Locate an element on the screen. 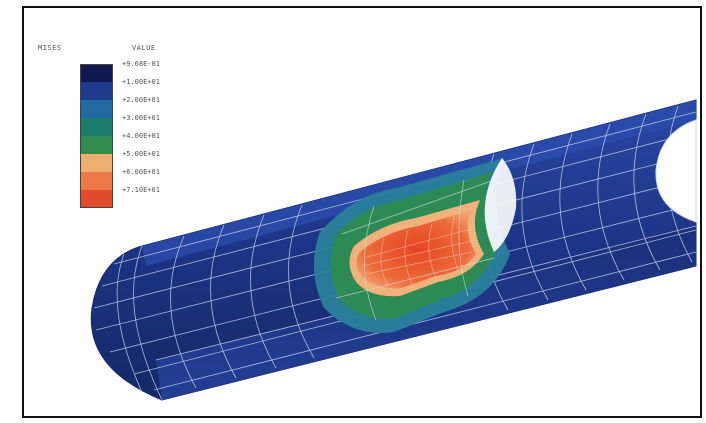 This screenshot has height=423, width=706. legend-header-left: MISES is located at coordinates (50, 48).